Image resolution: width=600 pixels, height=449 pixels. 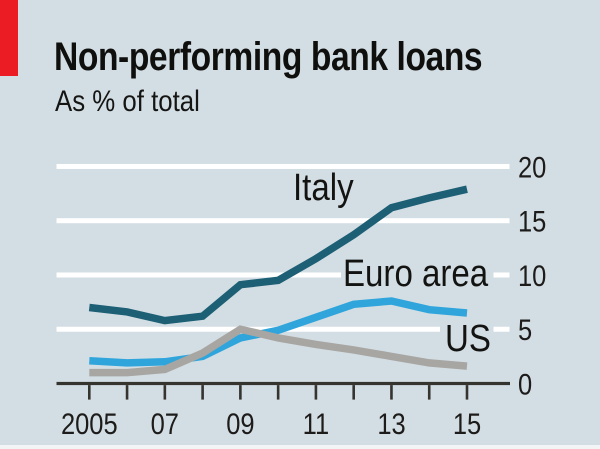 What do you see at coordinates (525, 329) in the screenshot?
I see `y-tick-label-5: 5` at bounding box center [525, 329].